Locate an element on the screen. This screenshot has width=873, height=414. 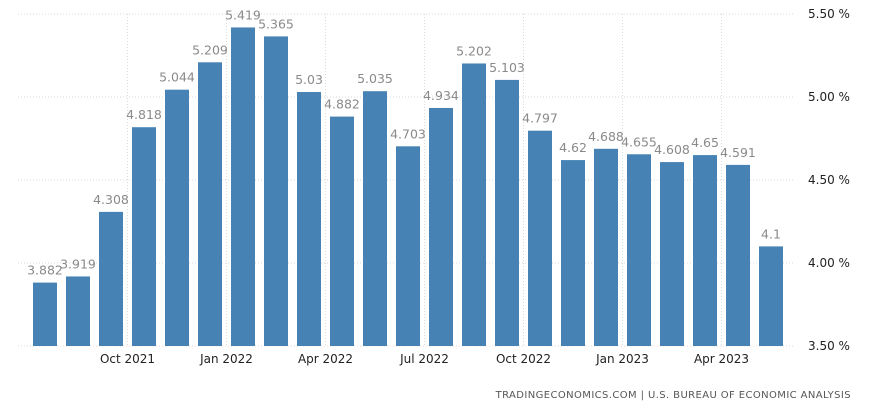
x-tick-label: Jan 2023 is located at coordinates (622, 359).